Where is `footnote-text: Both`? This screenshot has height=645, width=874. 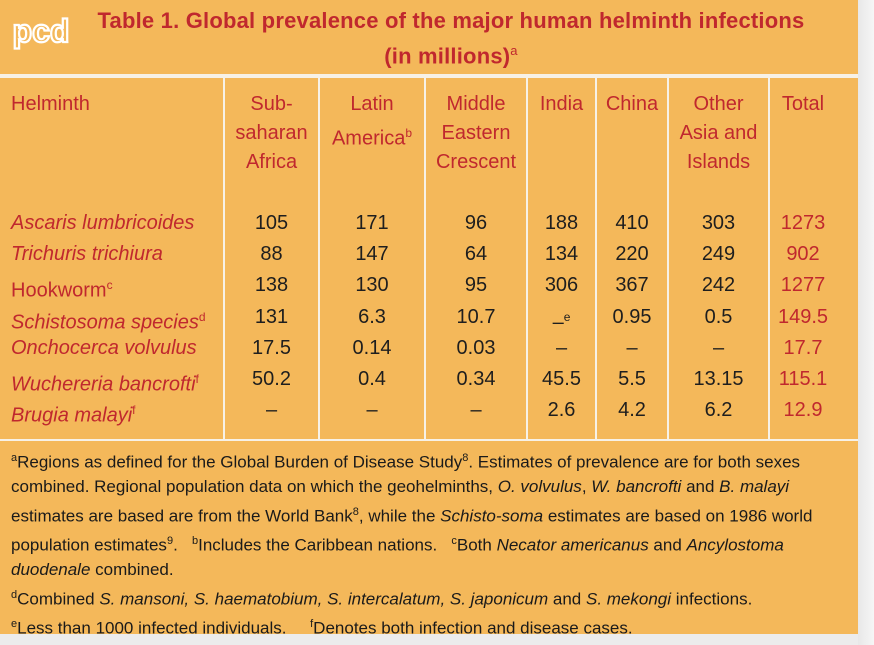 footnote-text: Both is located at coordinates (476, 545).